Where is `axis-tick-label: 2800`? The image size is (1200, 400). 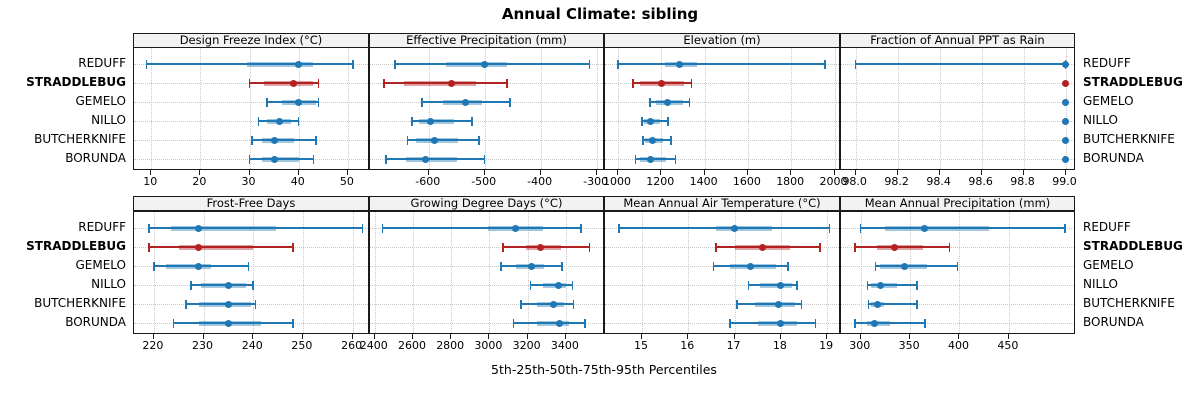 axis-tick-label: 2800 is located at coordinates (450, 345).